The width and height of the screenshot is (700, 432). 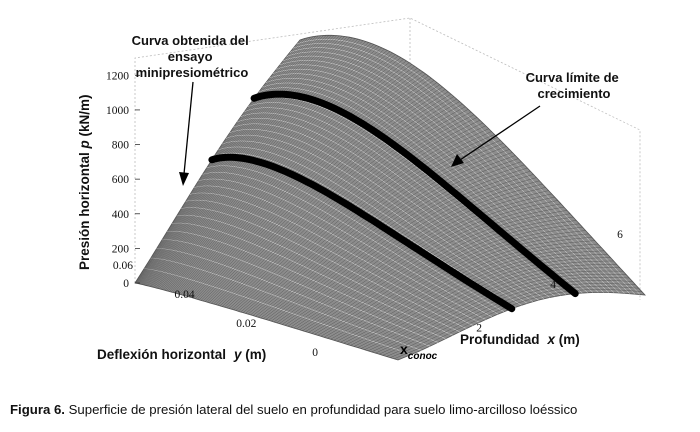 What do you see at coordinates (360, 133) in the screenshot?
I see `annotation-arrows` at bounding box center [360, 133].